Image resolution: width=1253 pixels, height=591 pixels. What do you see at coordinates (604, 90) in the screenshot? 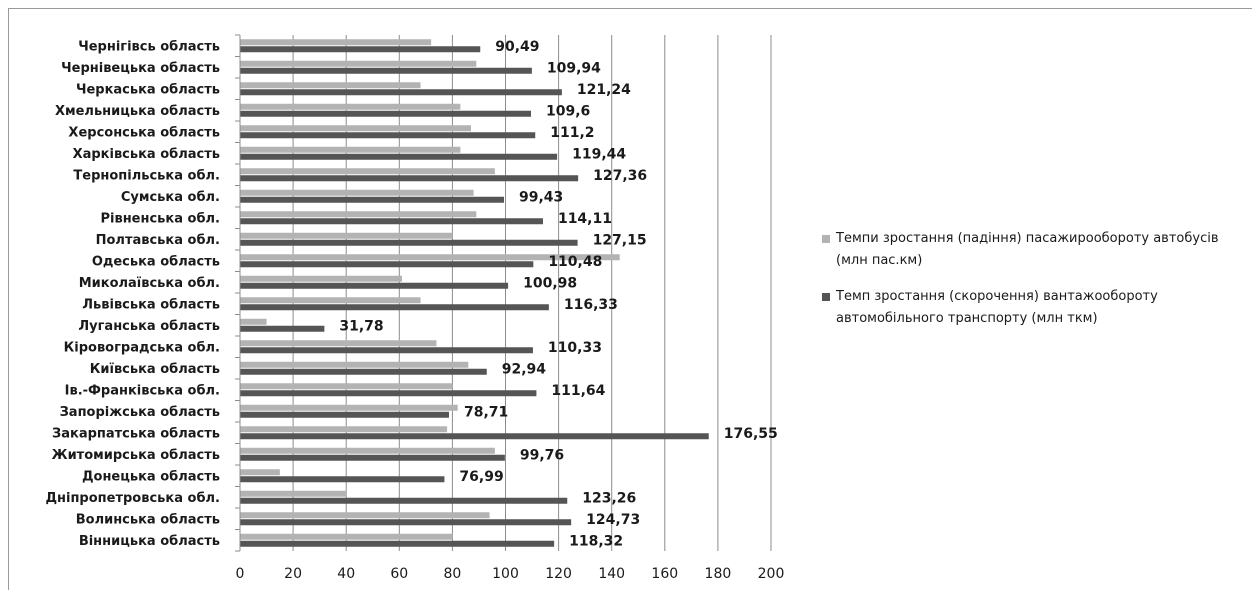
I see `data-label: 121,24` at bounding box center [604, 90].